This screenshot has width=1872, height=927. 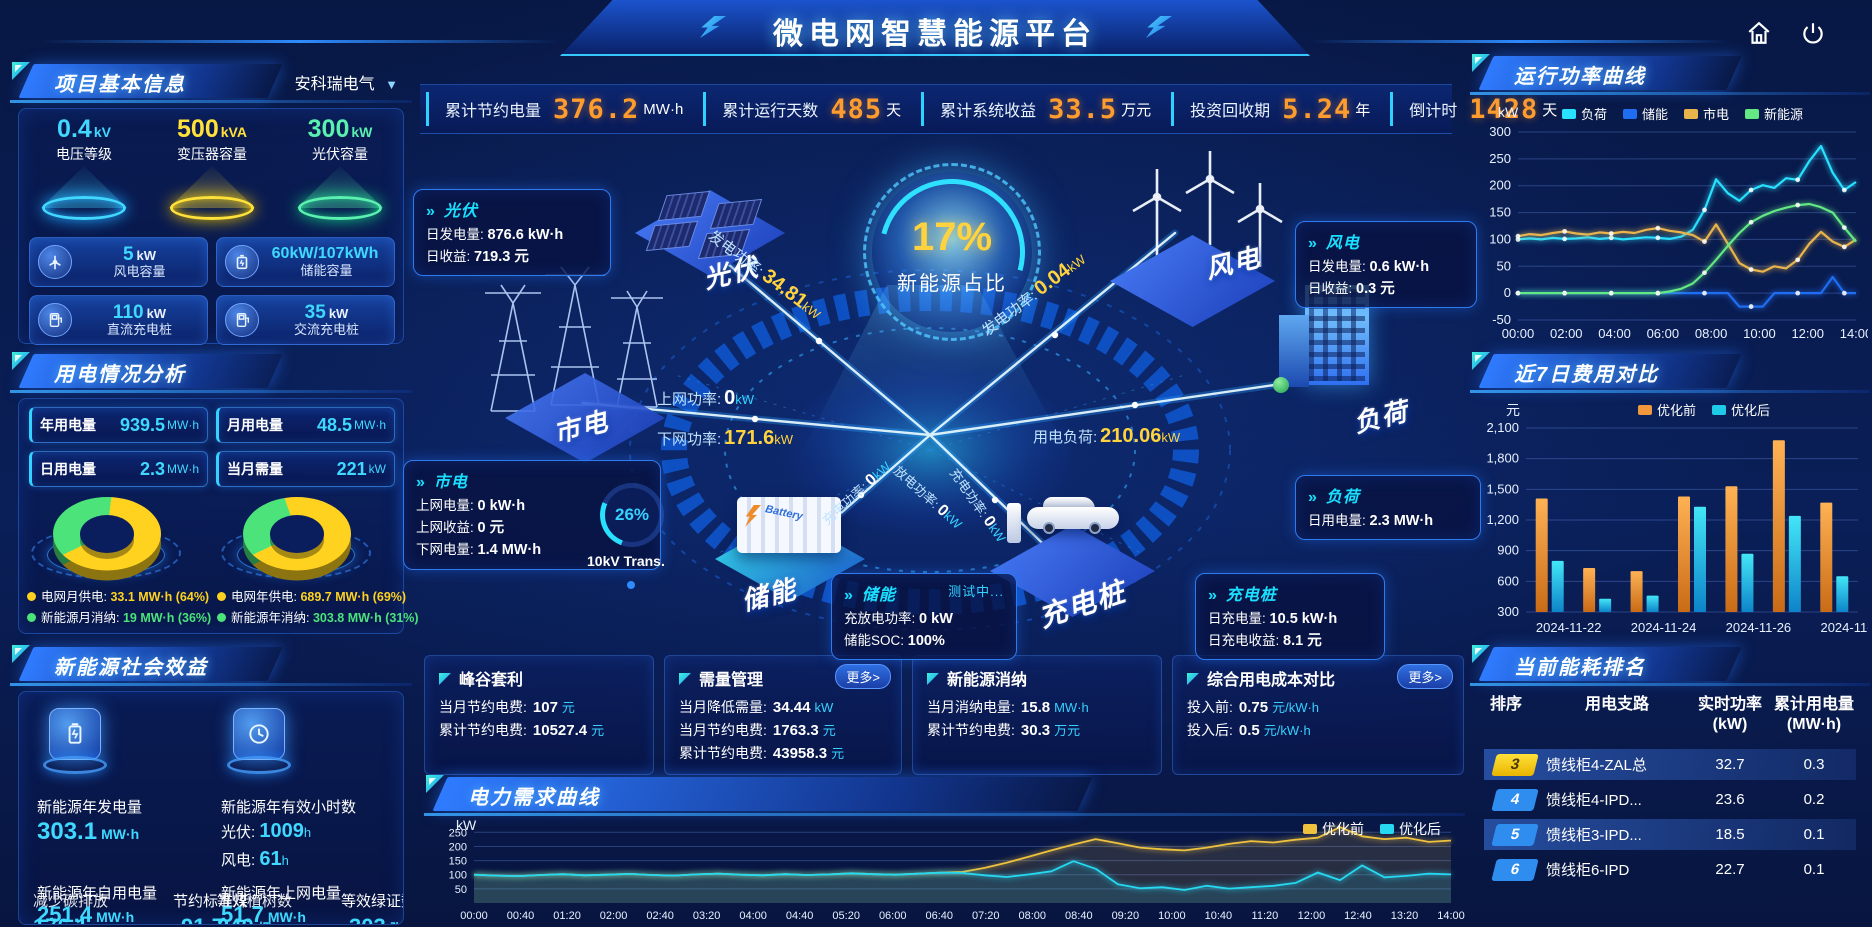 What do you see at coordinates (1813, 33) in the screenshot?
I see `power-icon` at bounding box center [1813, 33].